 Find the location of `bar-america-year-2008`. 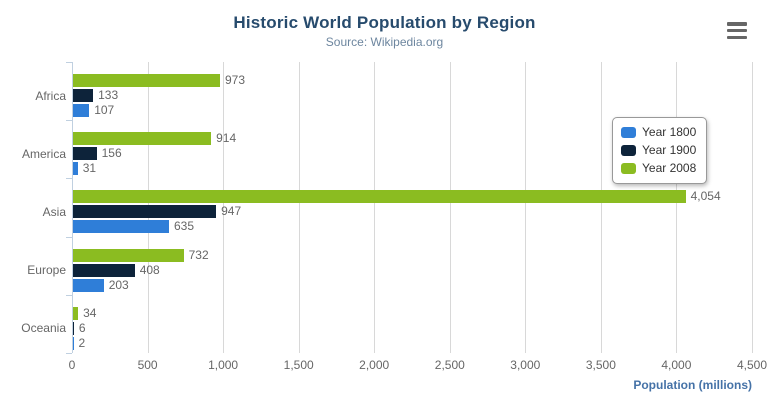

bar-america-year-2008 is located at coordinates (142, 139).